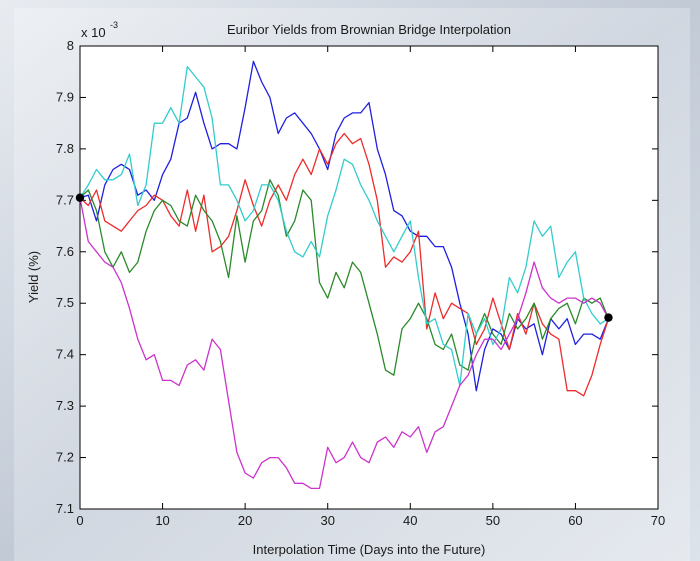 This screenshot has height=561, width=700. I want to click on x-tick-label: 50, so click(493, 520).